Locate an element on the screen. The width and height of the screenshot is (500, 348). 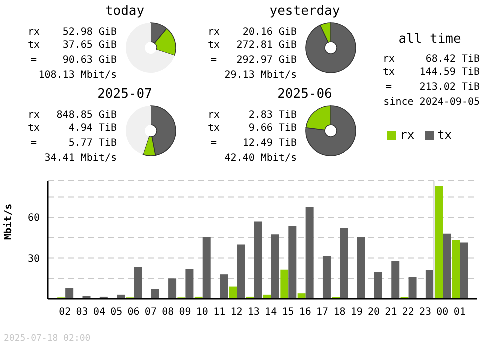
x-tick-label: 17 is located at coordinates (322, 312).